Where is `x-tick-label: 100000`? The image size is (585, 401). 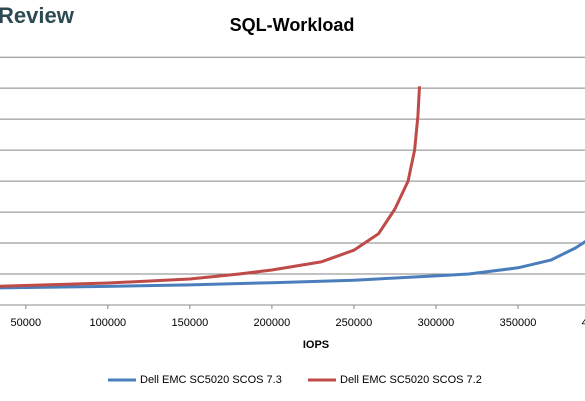 x-tick-label: 100000 is located at coordinates (107, 323).